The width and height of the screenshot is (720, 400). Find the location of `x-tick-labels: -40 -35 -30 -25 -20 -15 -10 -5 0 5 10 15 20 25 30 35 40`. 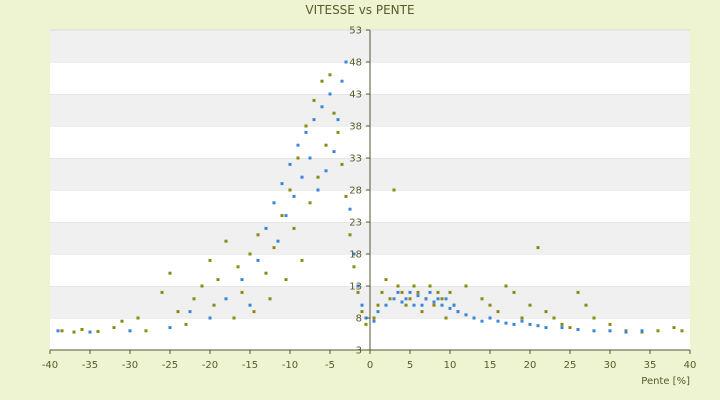

x-tick-labels: -40 -35 -30 -25 -20 -15 -10 -5 0 5 10 15 20 25 30 35 40 is located at coordinates (369, 360).